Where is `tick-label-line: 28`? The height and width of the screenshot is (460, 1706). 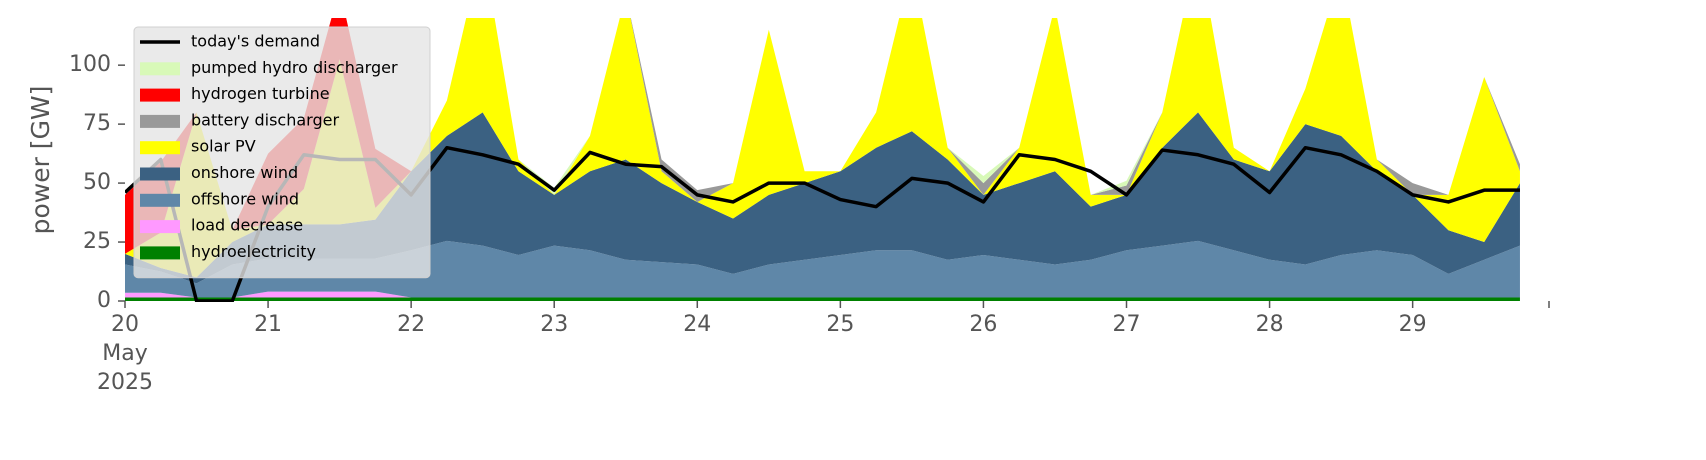 tick-label-line: 28 is located at coordinates (1270, 324).